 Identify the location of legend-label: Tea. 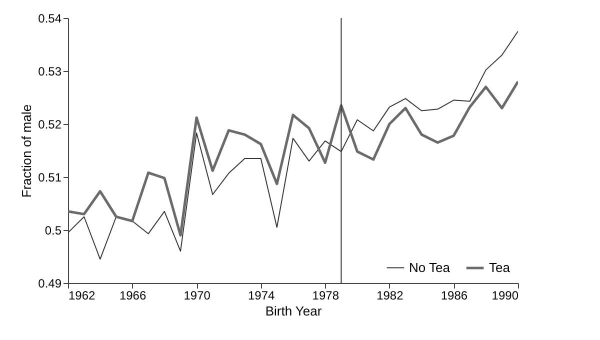
(500, 267).